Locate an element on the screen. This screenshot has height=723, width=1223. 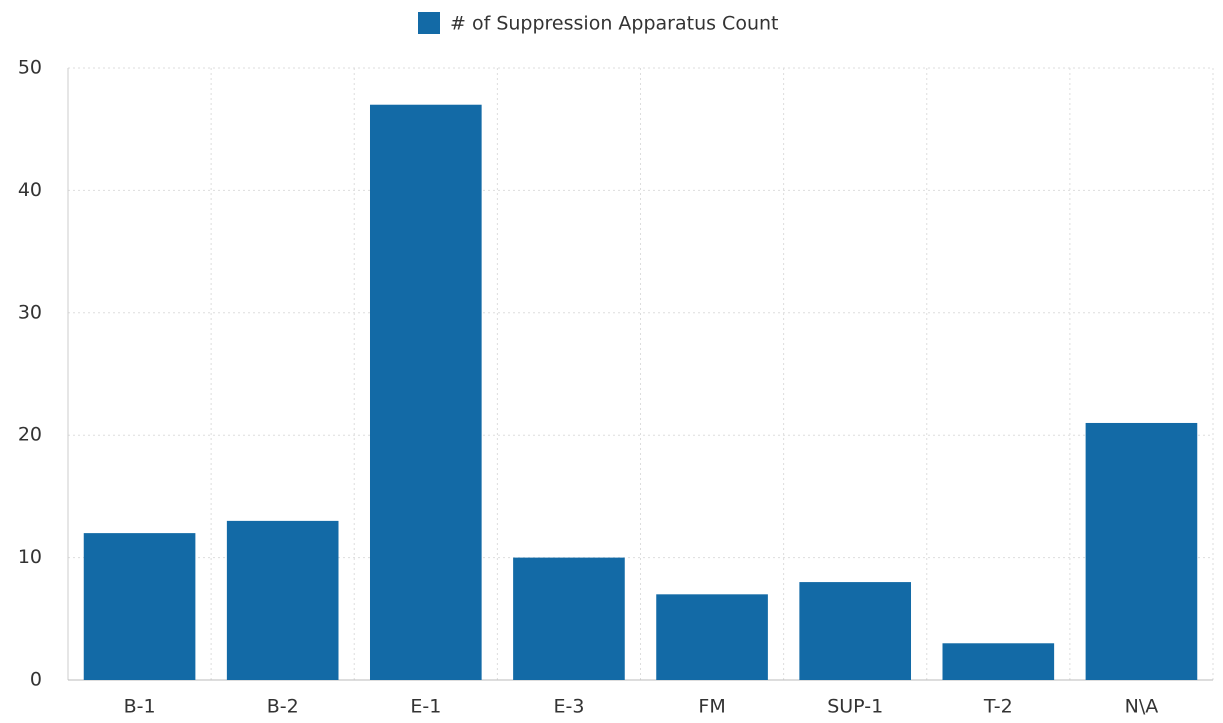
x-tick-label: B-1 is located at coordinates (140, 707).